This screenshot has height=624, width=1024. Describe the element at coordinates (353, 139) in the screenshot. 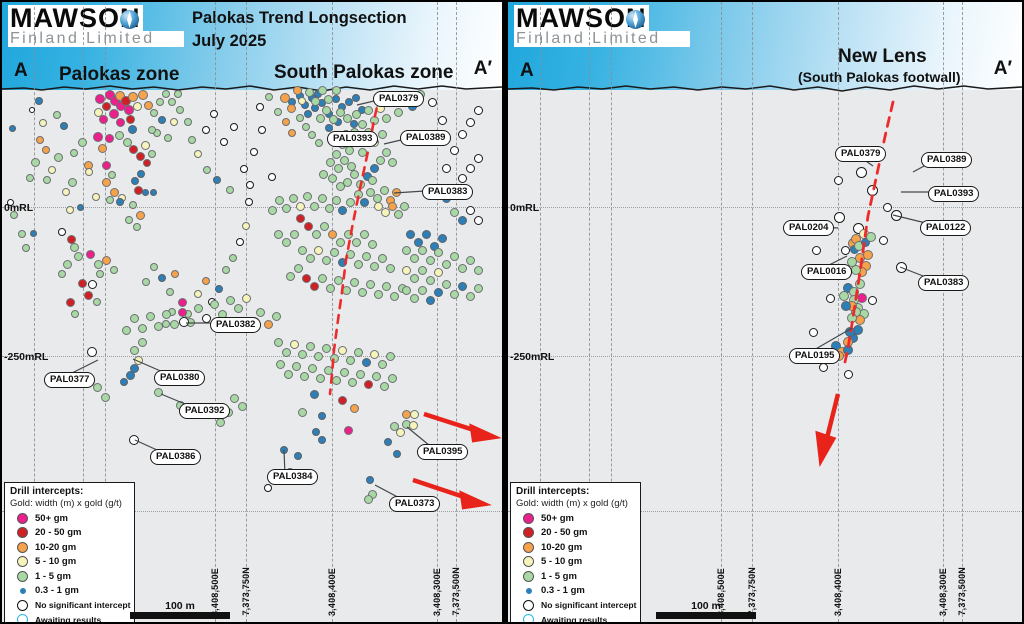

I see `drill-hole-label: PAL0393` at that location.